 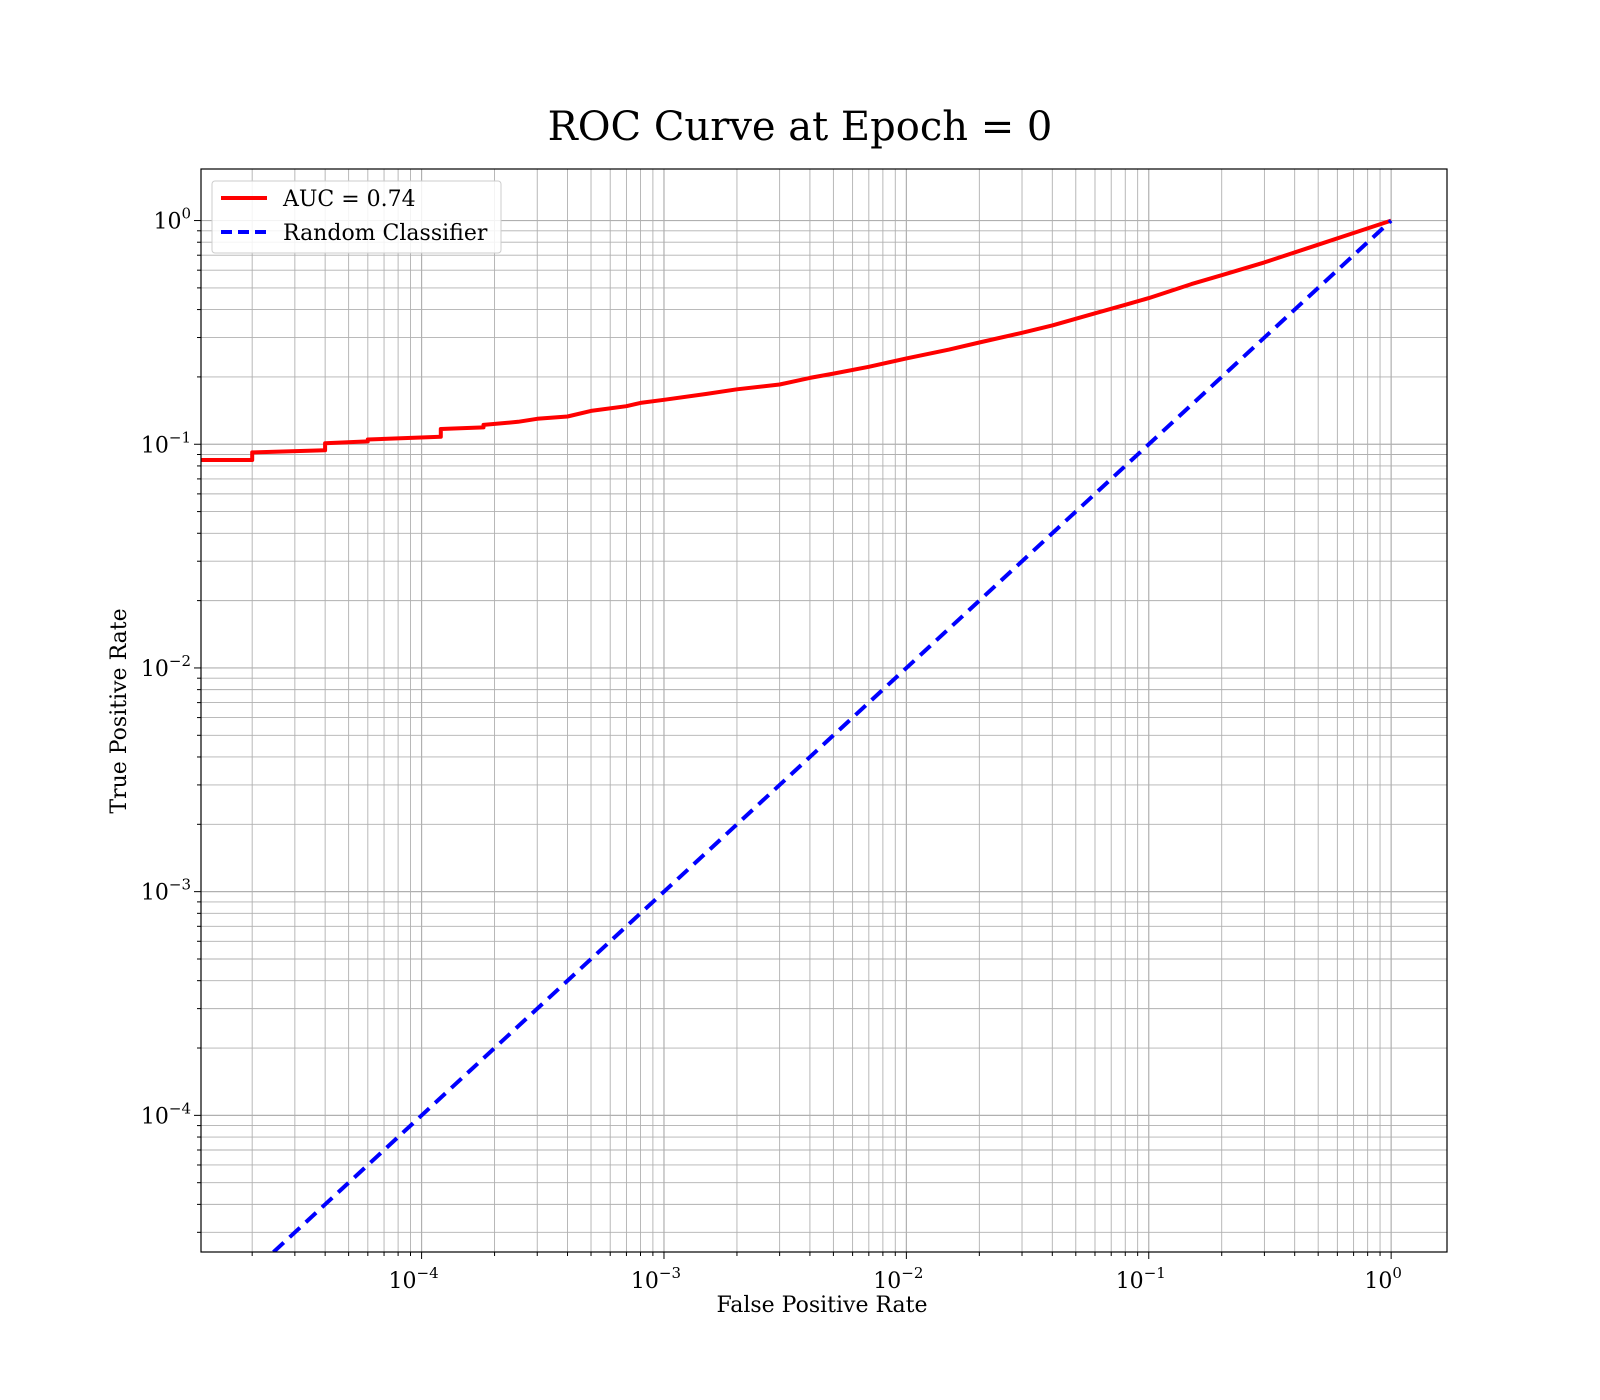 What do you see at coordinates (166, 443) in the screenshot?
I see `y-tick-label: 10⁻¹` at bounding box center [166, 443].